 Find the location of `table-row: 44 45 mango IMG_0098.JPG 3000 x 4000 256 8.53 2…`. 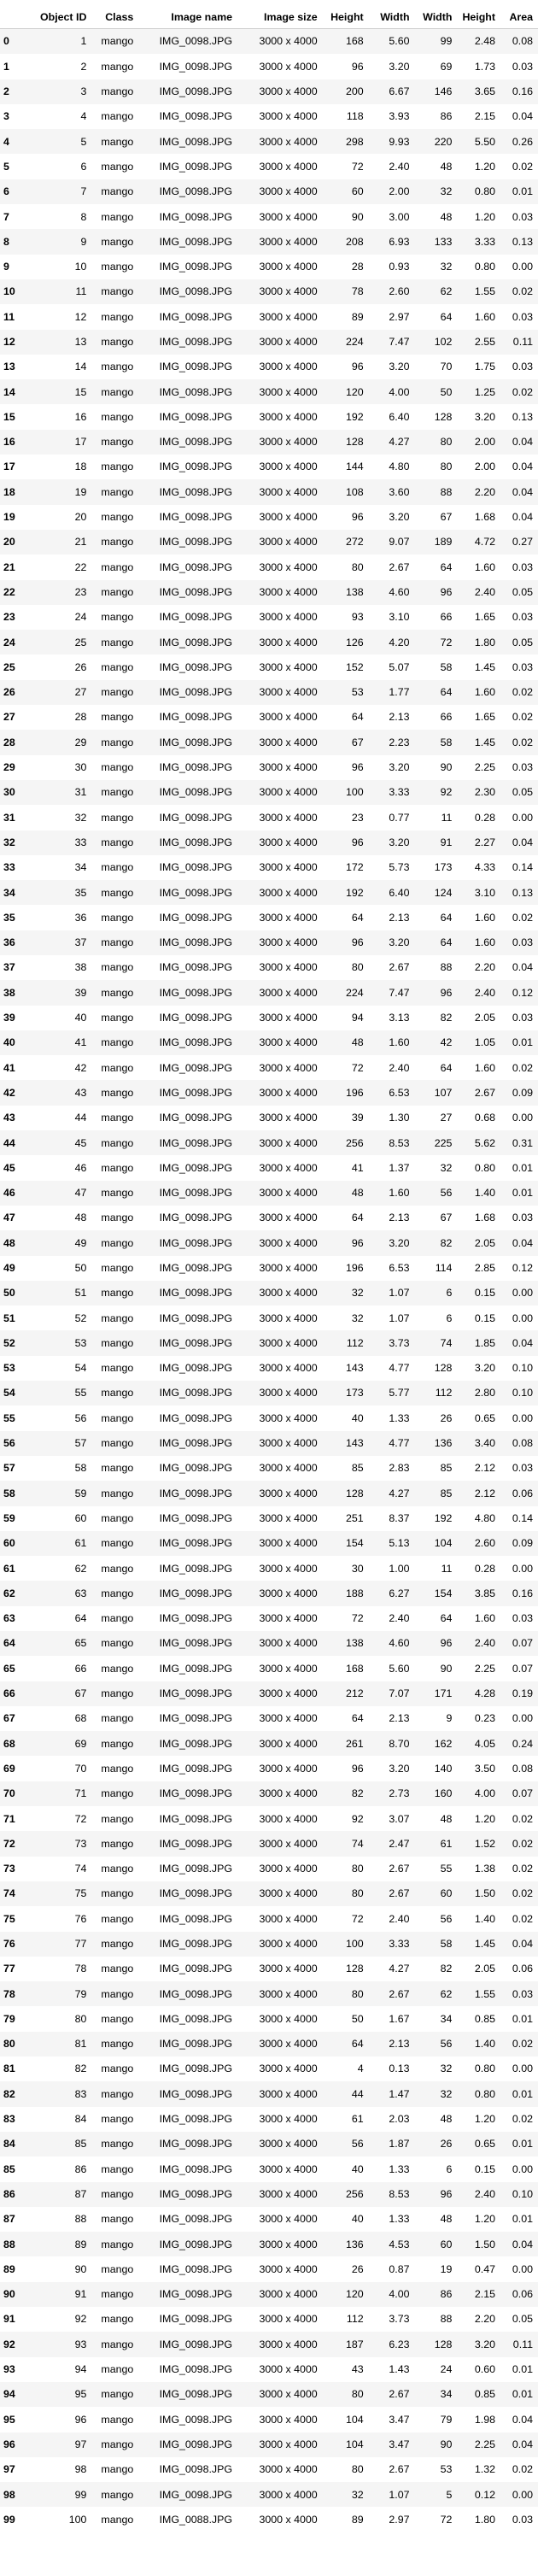

table-row: 44 45 mango IMG_0098.JPG 3000 x 4000 256 8.53 2… is located at coordinates (269, 1143).